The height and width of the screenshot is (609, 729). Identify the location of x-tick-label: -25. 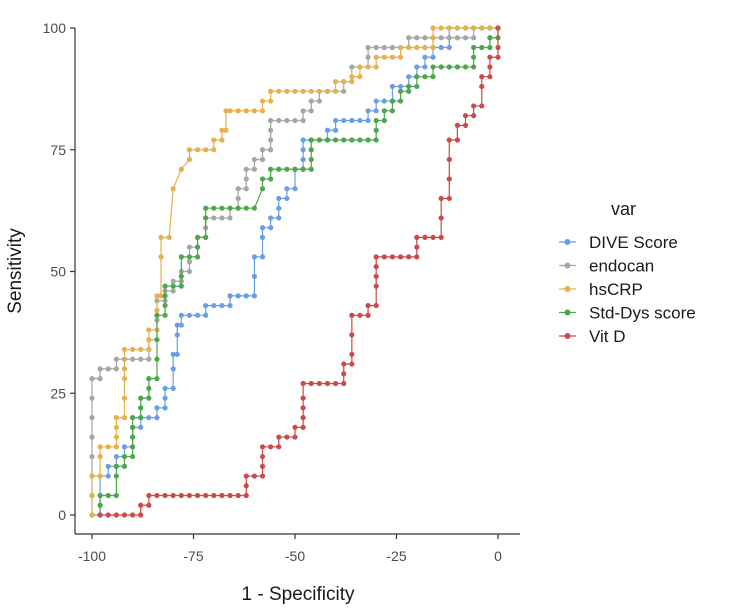
(396, 556).